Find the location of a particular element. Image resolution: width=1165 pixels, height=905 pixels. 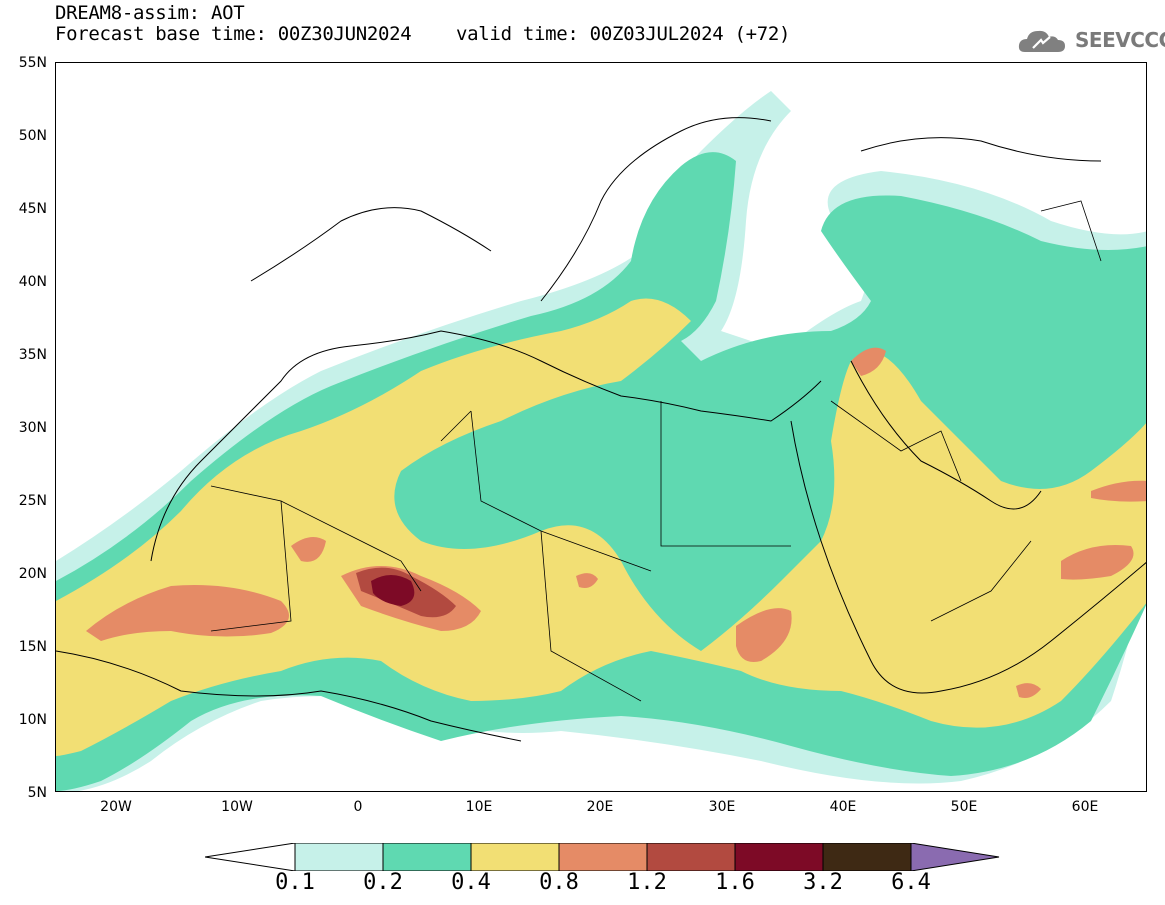

colorbar is located at coordinates (602, 857).